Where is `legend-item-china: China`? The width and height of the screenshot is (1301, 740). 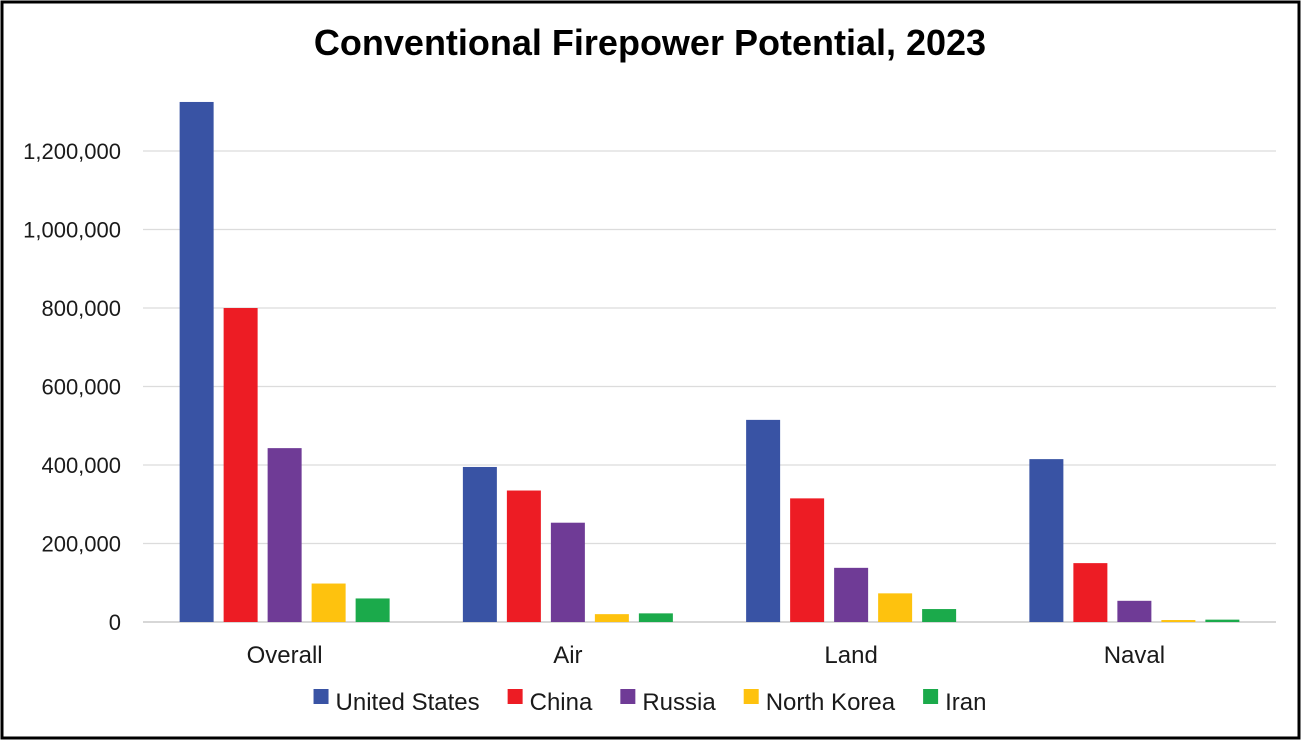
legend-item-china: China is located at coordinates (550, 702).